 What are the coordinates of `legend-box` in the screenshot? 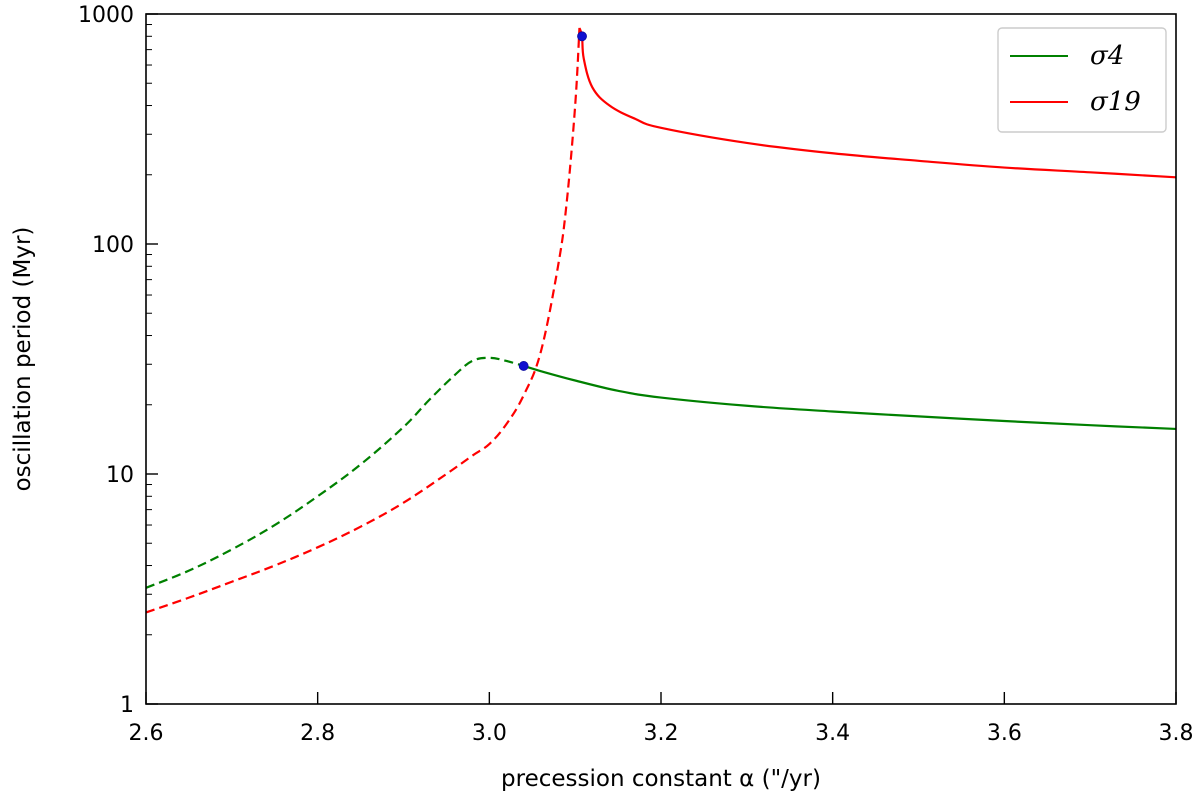 It's located at (1082, 80).